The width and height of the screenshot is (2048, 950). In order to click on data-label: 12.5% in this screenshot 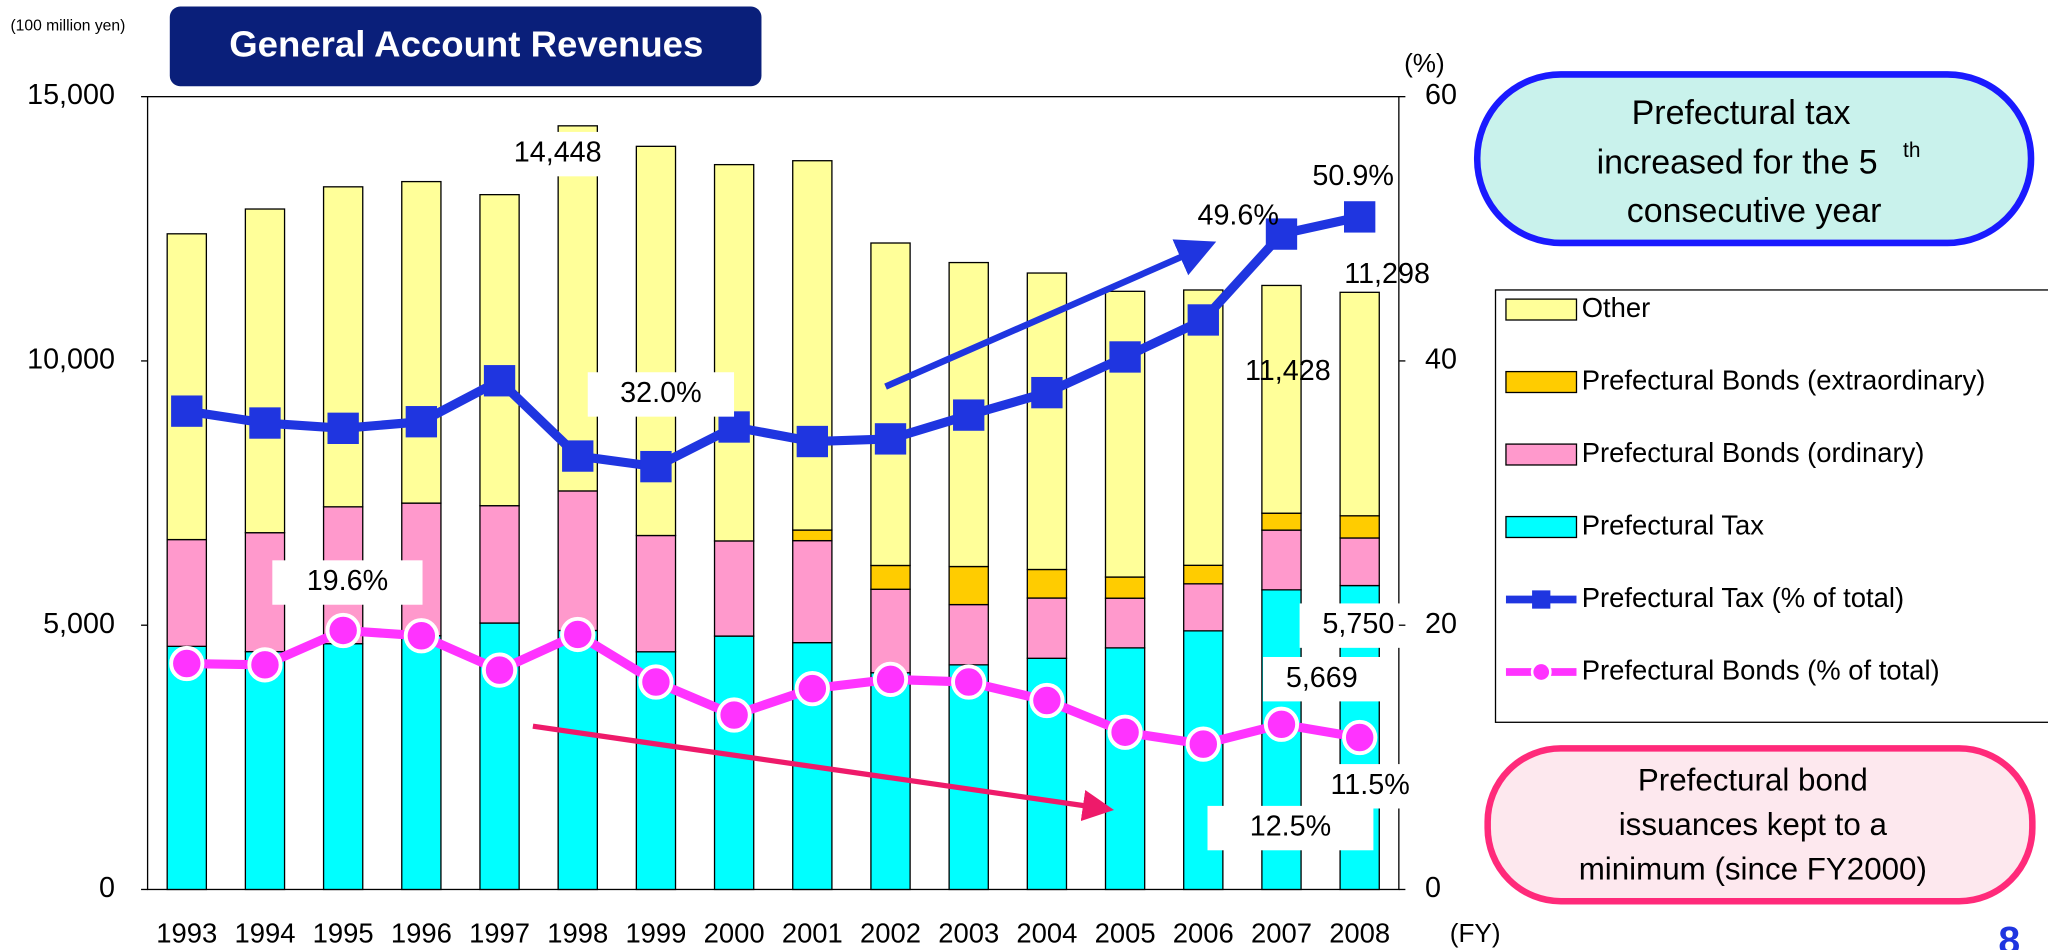, I will do `click(1290, 827)`.